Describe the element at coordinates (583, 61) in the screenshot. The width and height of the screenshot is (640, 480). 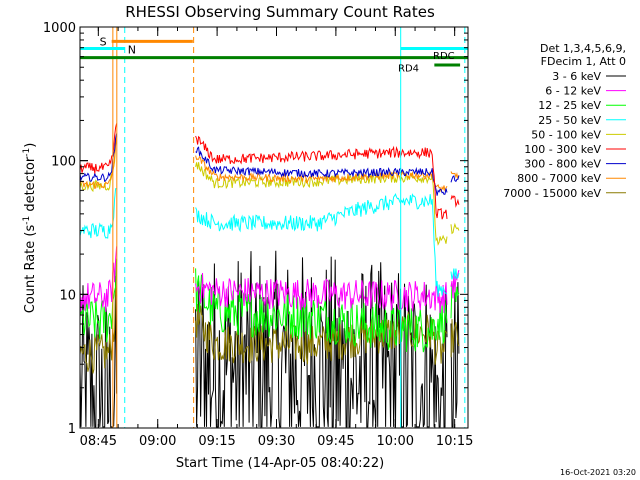
I see `legend-header-line: FDecim 1, Att 0` at that location.